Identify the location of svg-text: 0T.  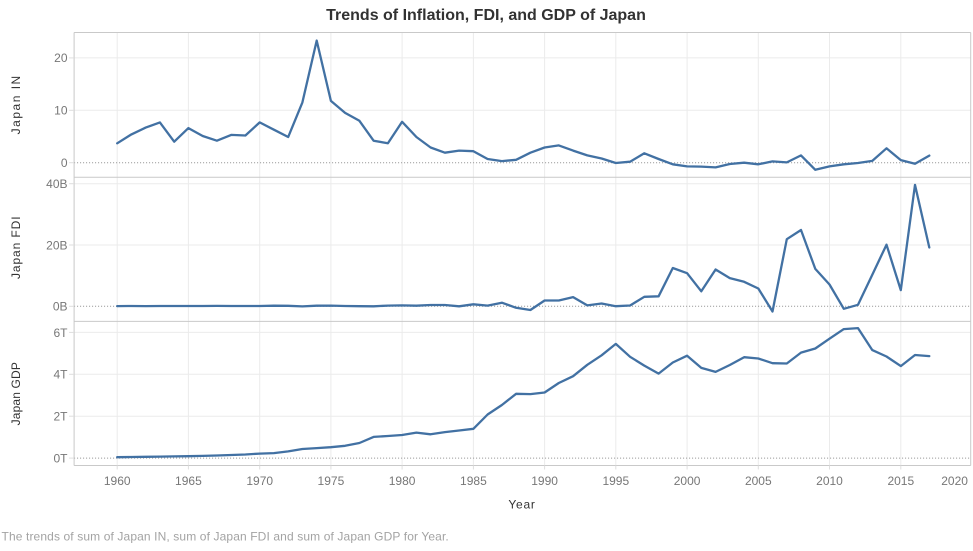
(60, 459).